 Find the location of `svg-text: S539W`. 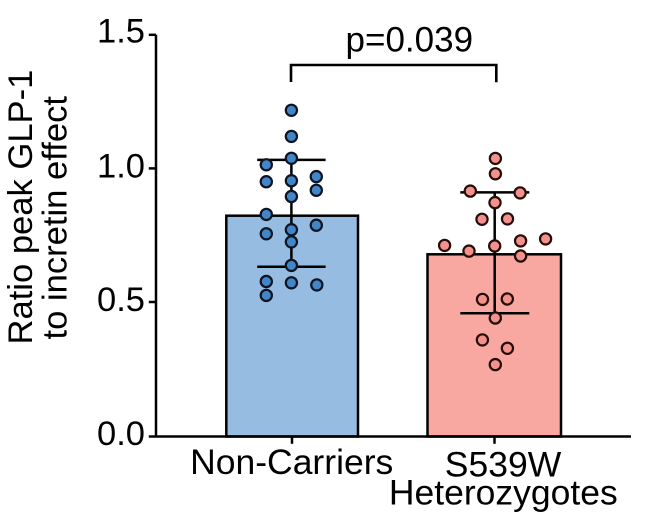

svg-text: S539W is located at coordinates (503, 465).